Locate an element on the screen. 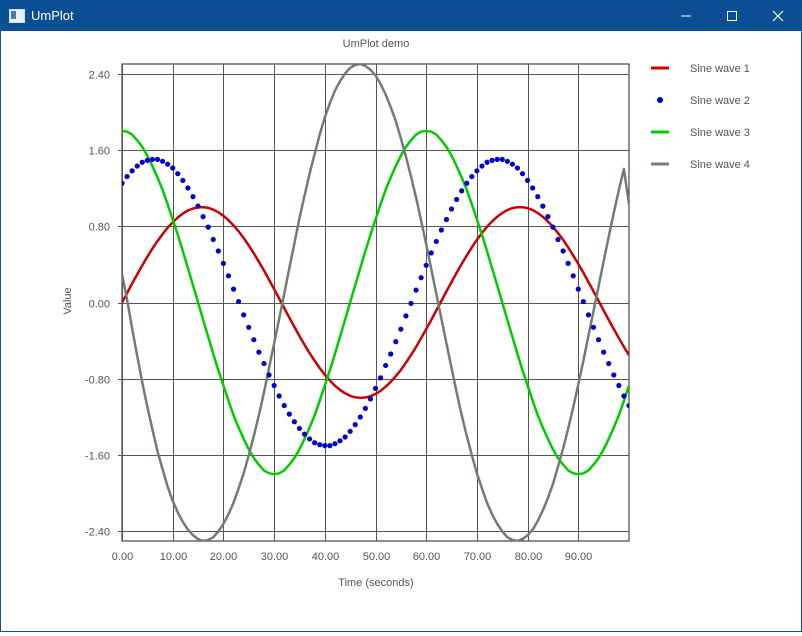 The width and height of the screenshot is (802, 636). legend-marker is located at coordinates (660, 100).